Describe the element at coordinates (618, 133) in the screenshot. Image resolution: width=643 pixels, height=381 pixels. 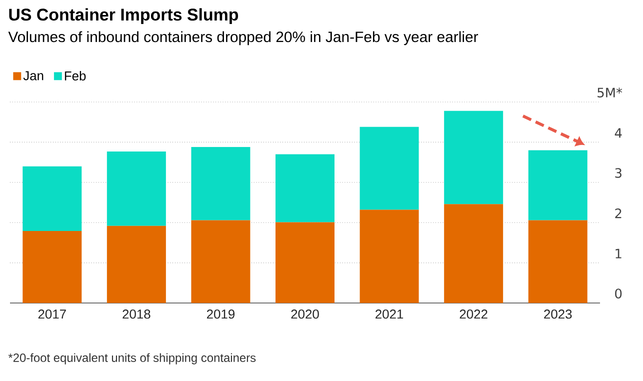
I see `y-tick-label: 4` at that location.